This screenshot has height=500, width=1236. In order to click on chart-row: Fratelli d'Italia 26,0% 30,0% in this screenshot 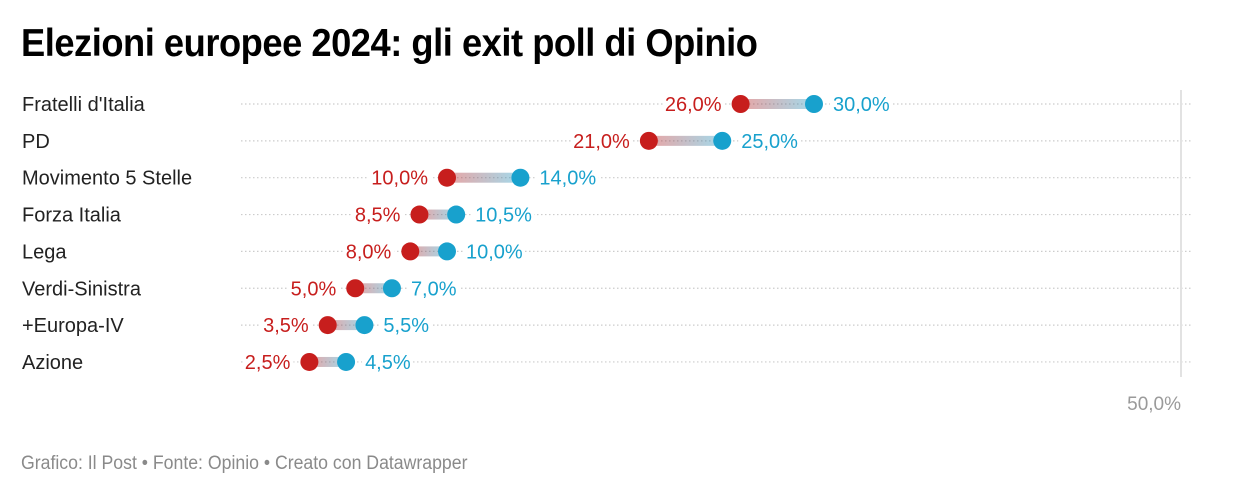, I will do `click(457, 104)`.